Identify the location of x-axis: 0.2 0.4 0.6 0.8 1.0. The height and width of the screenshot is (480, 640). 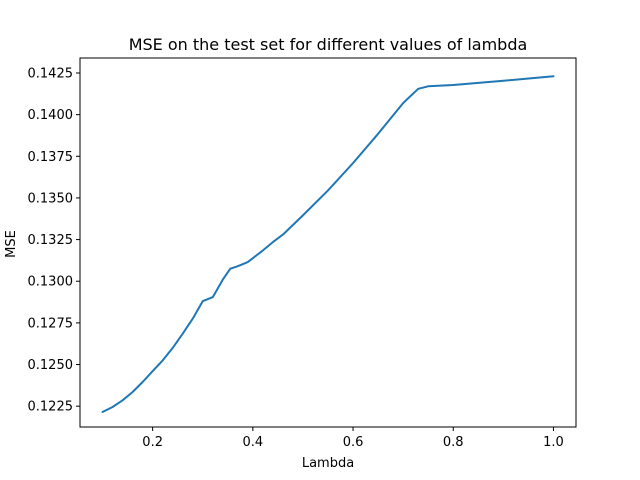
(353, 438).